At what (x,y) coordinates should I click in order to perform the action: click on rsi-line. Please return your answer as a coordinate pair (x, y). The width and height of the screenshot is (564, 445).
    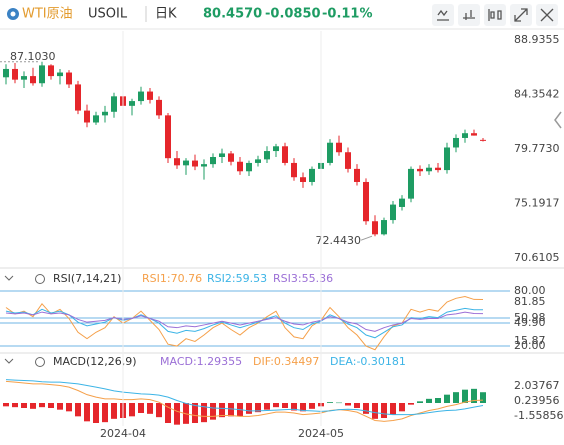
    Looking at the image, I should click on (244, 321).